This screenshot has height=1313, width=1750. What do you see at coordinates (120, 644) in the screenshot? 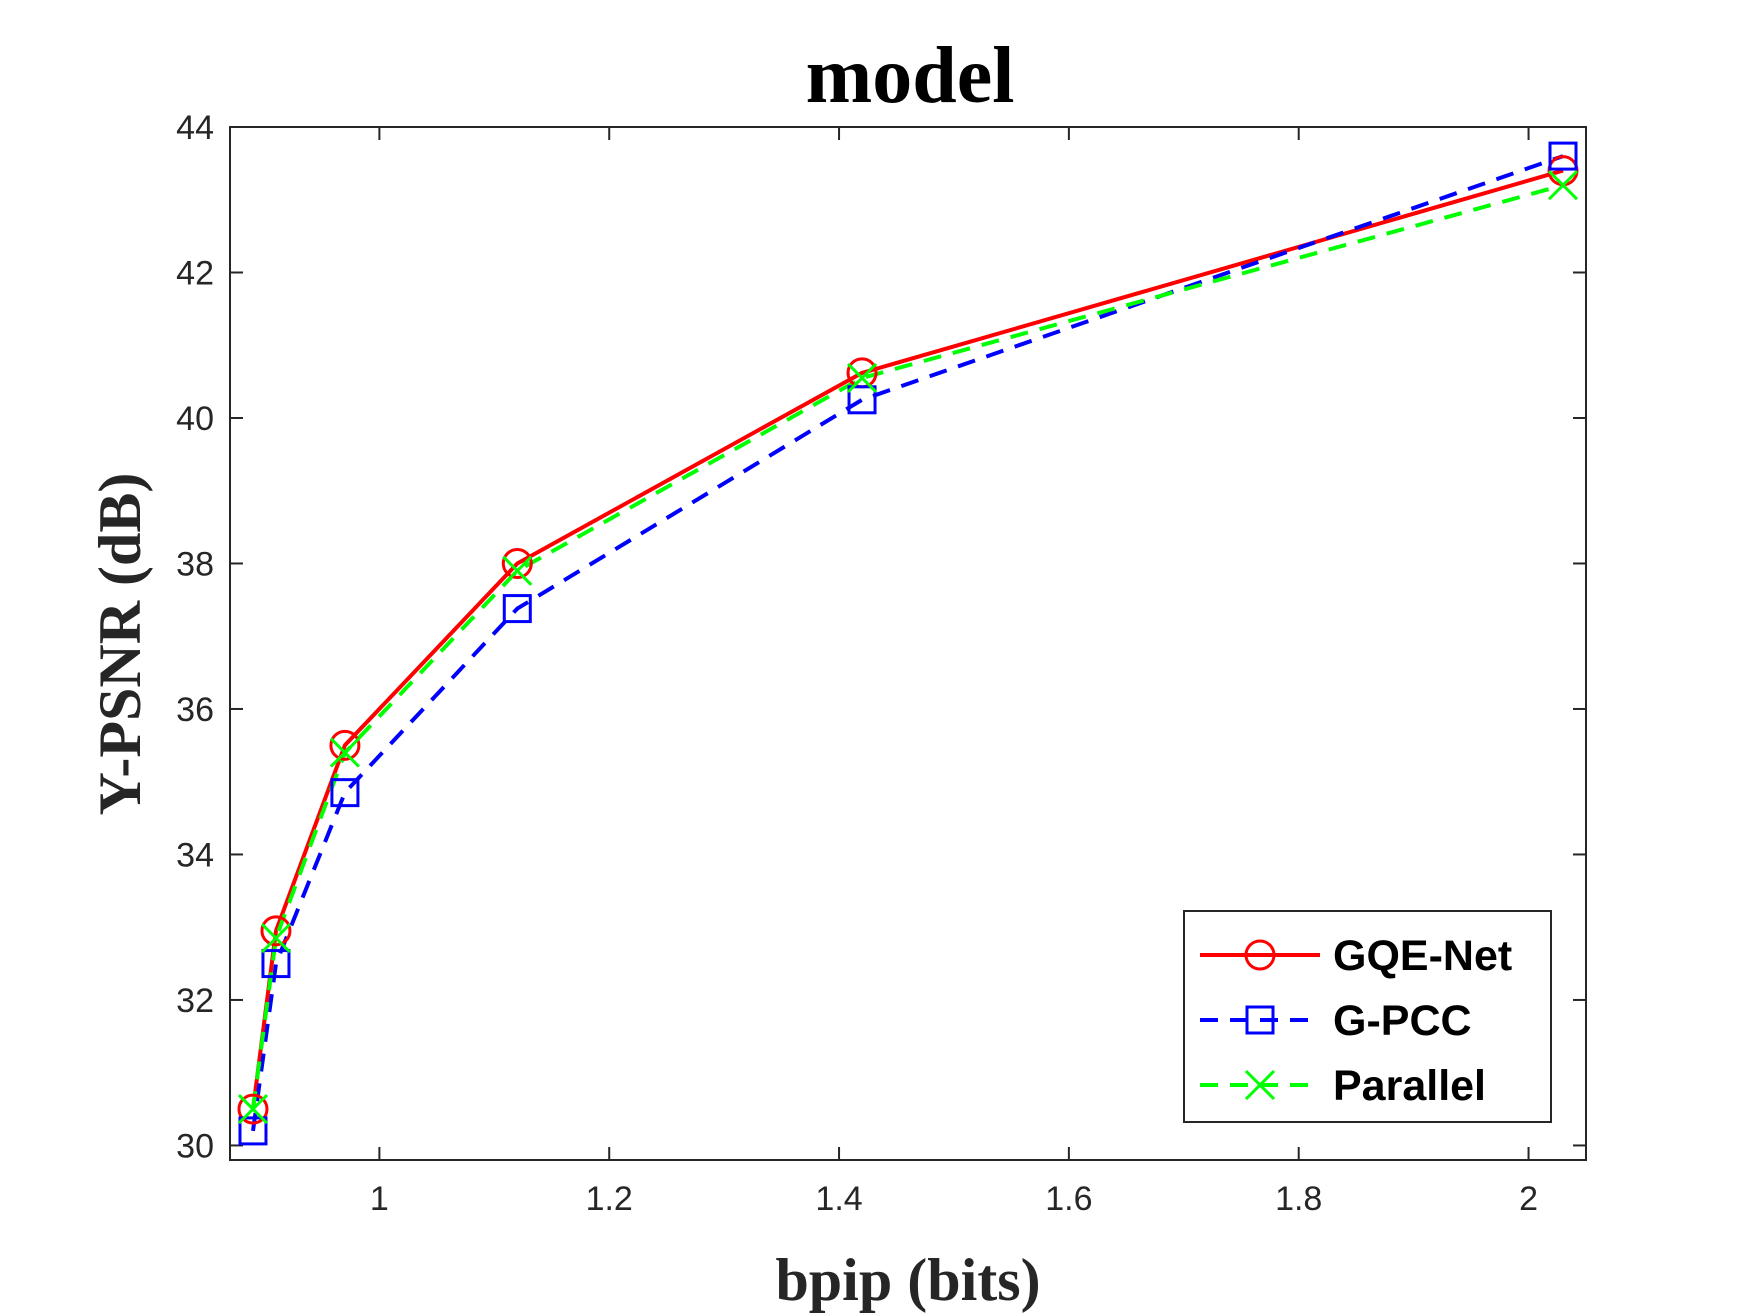
I see `y-axis-label: Y-PSNR (dB)` at bounding box center [120, 644].